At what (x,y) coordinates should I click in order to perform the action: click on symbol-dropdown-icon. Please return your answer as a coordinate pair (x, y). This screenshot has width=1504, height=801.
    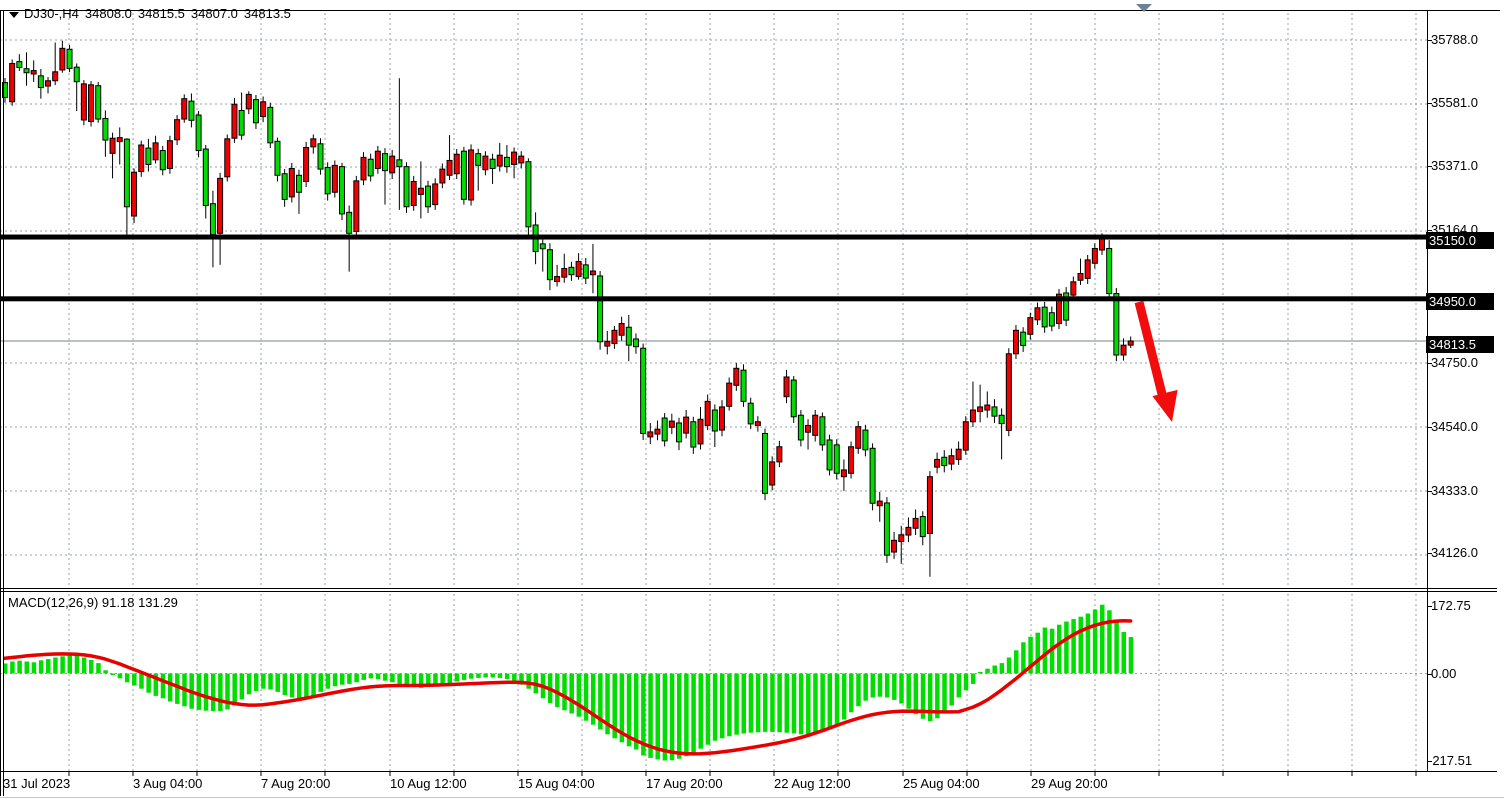
    Looking at the image, I should click on (14, 15).